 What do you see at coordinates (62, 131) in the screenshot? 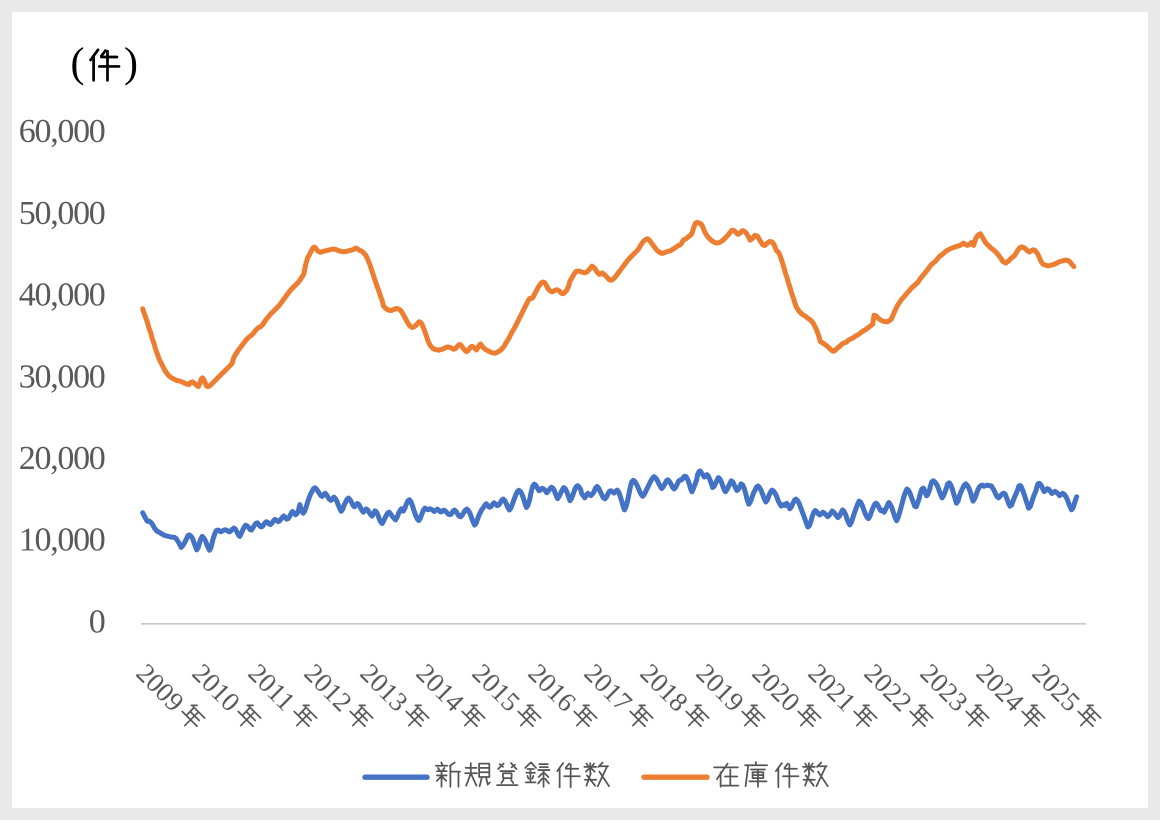
I see `svg-text: 60,000` at bounding box center [62, 131].